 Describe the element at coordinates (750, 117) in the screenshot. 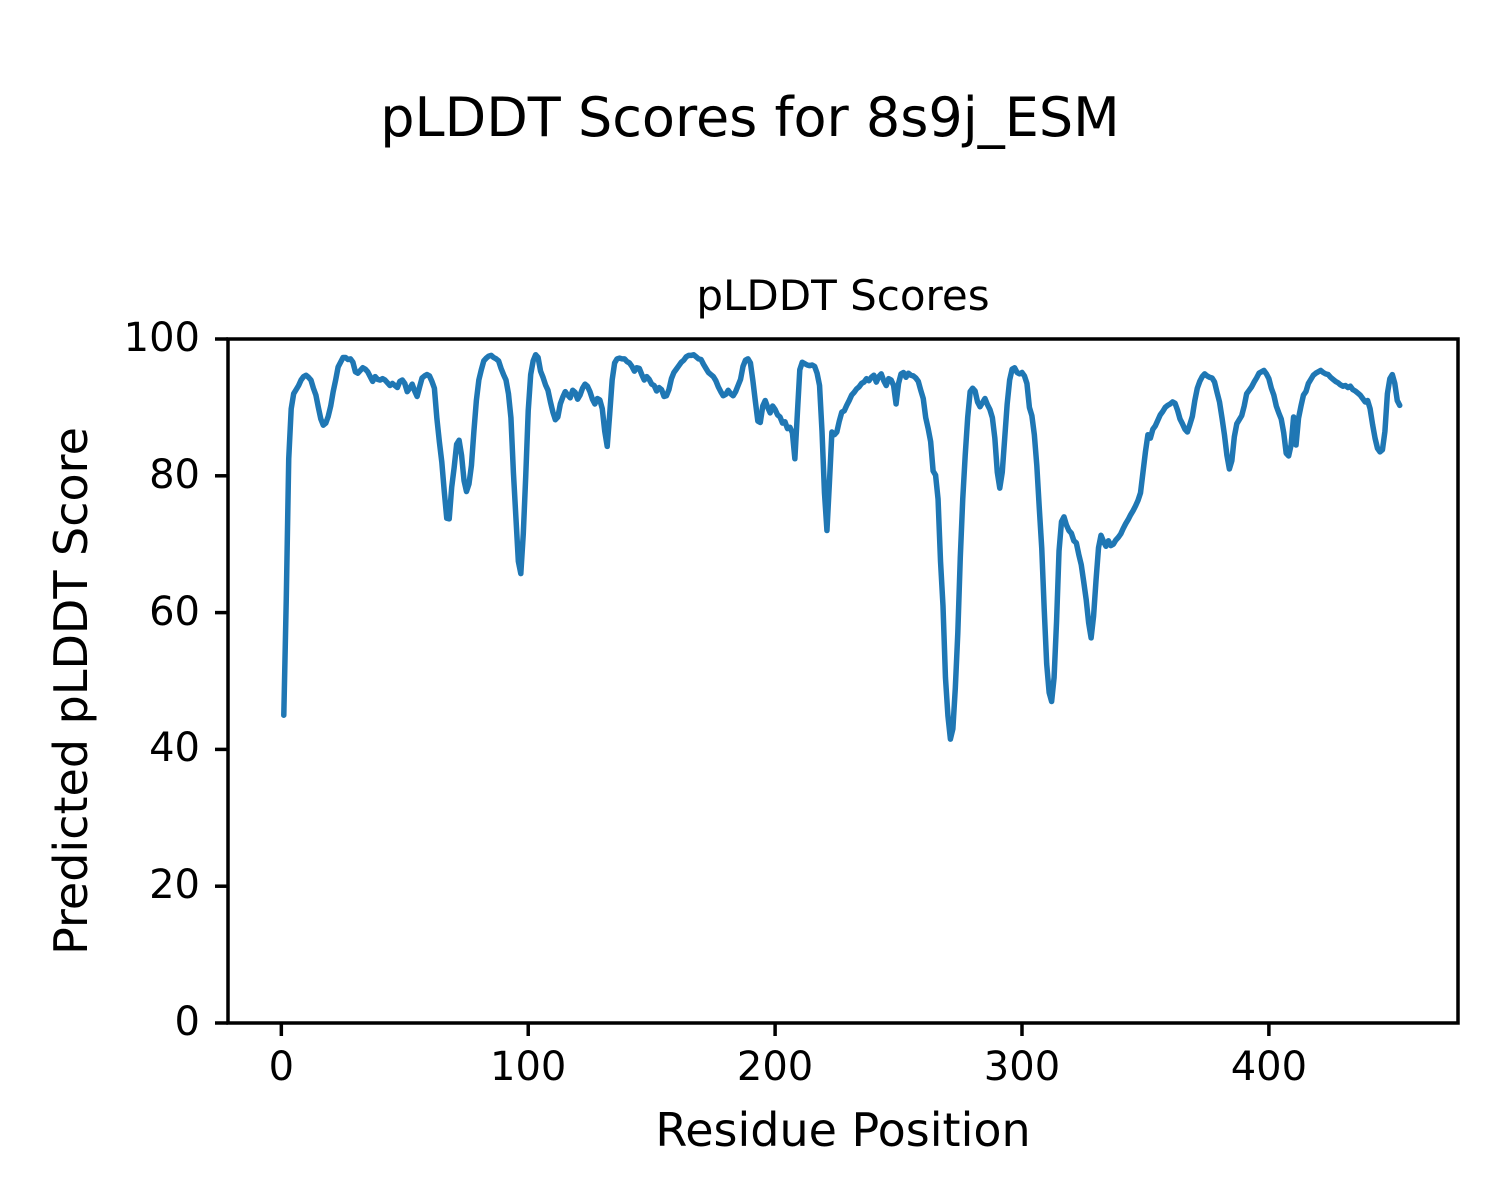

I see `figure-suptitle: pLDDT Scores for 8s9j_ESM` at that location.